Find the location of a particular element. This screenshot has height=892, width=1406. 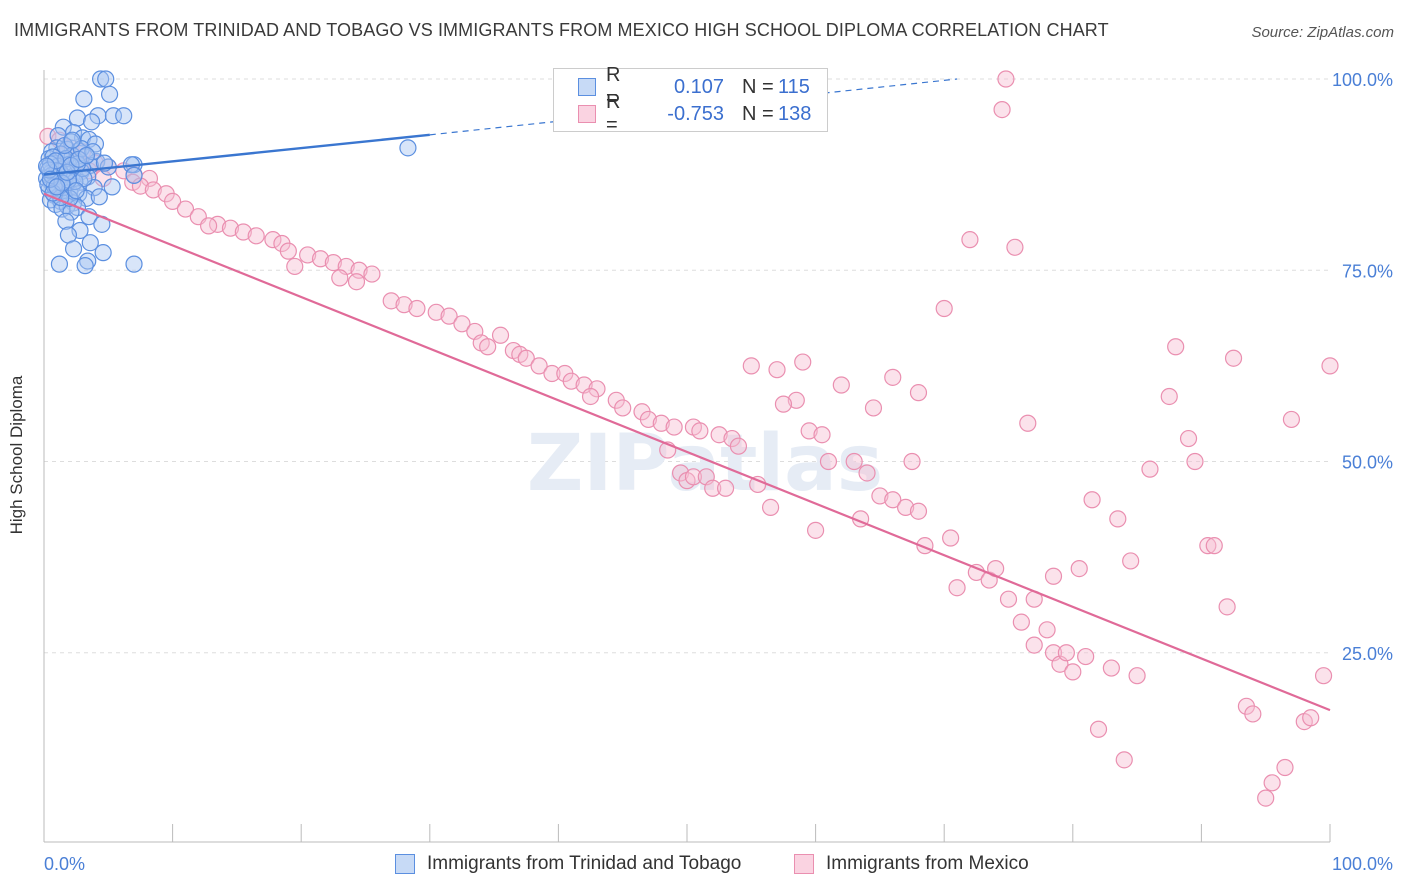

stats-legend: R = 0.107 N = 115 R = -0.753 N = 138 is located at coordinates (690, 100).